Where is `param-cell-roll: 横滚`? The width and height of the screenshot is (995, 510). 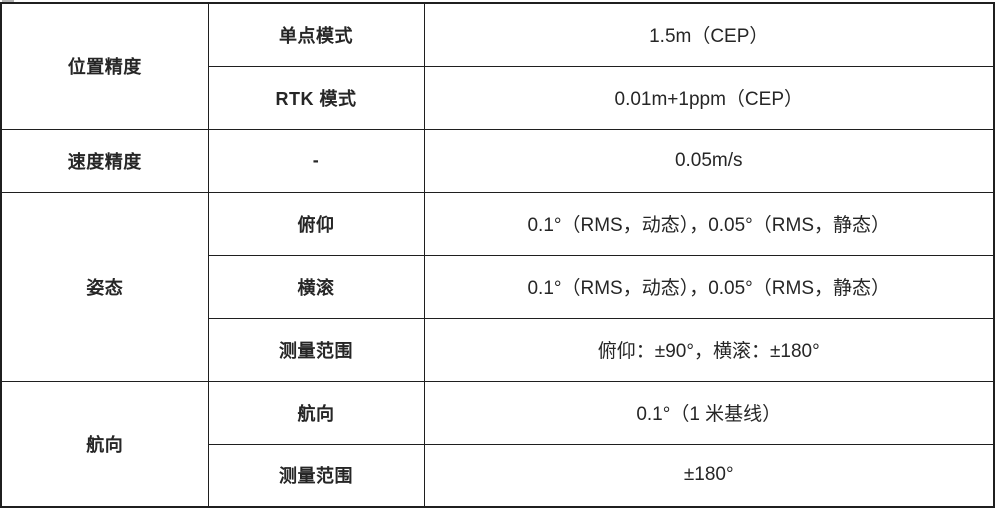
param-cell-roll: 横滚 is located at coordinates (316, 286).